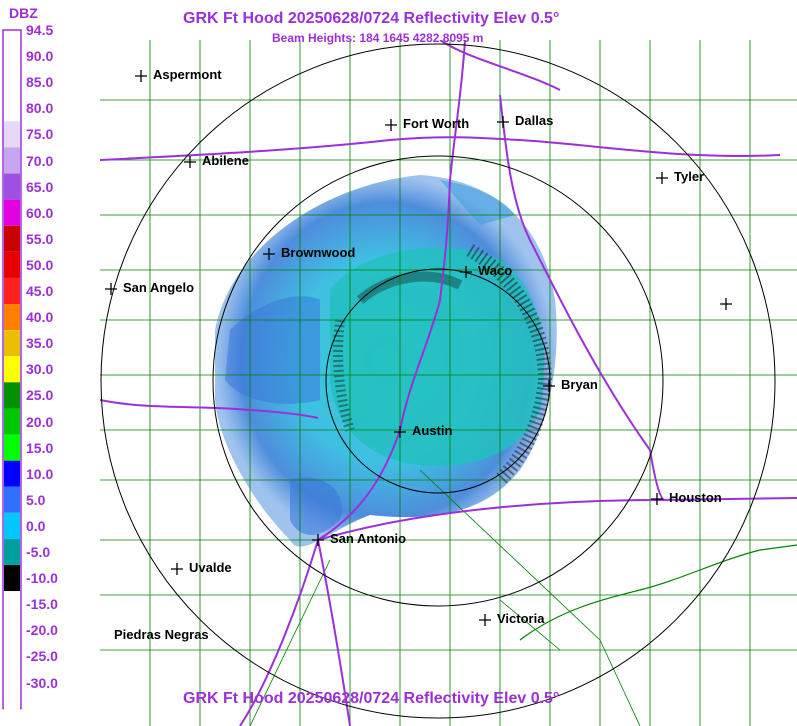  I want to click on city-label: San Angelo, so click(159, 287).